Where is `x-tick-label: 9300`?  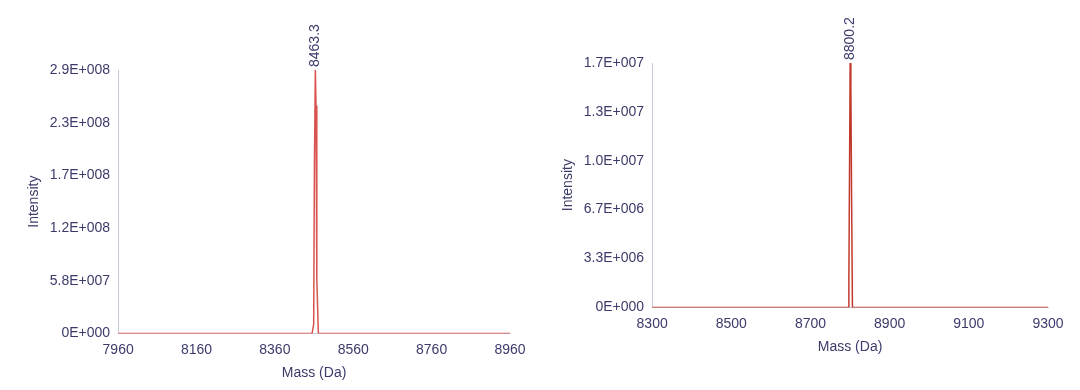 x-tick-label: 9300 is located at coordinates (1048, 322).